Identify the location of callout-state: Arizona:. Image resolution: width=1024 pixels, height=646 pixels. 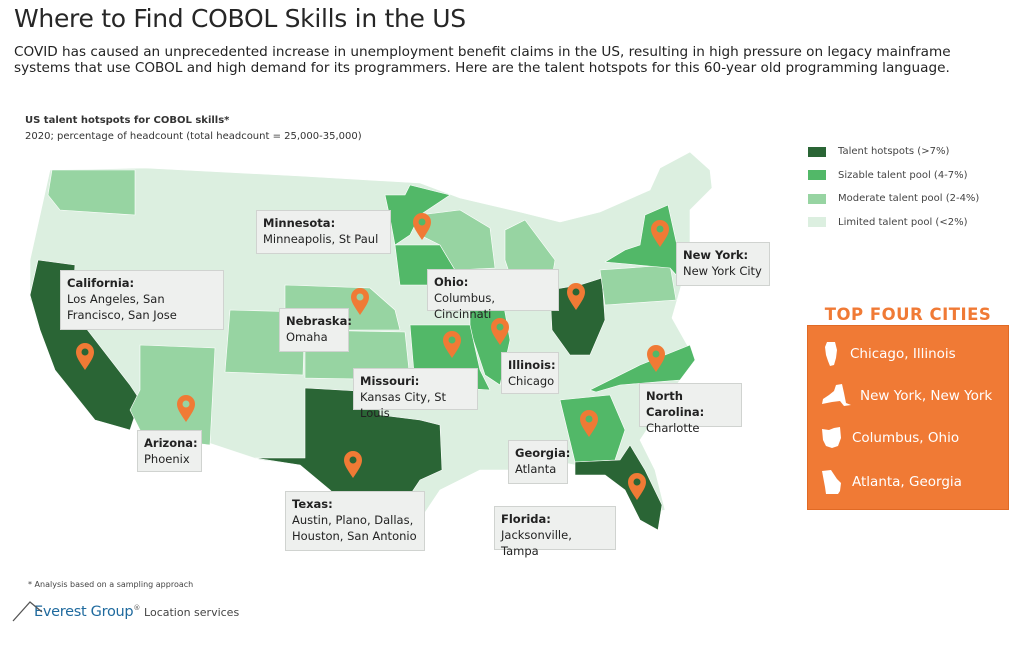
(171, 443).